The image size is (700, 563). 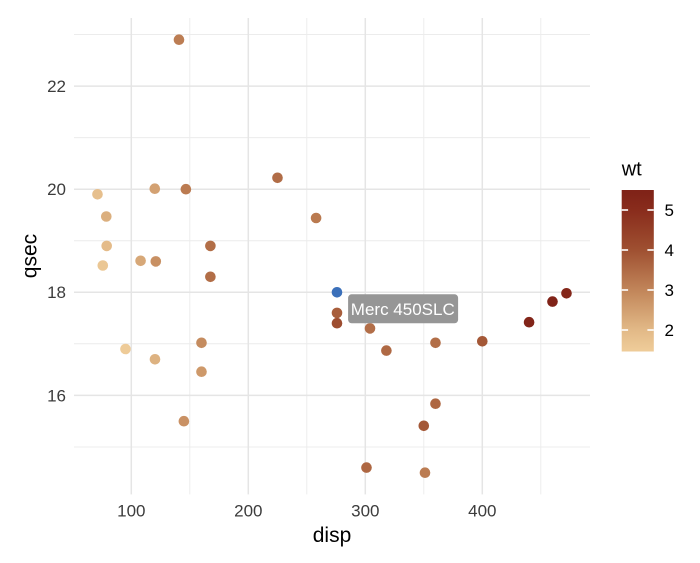 I want to click on svg-text: 300, so click(x=365, y=510).